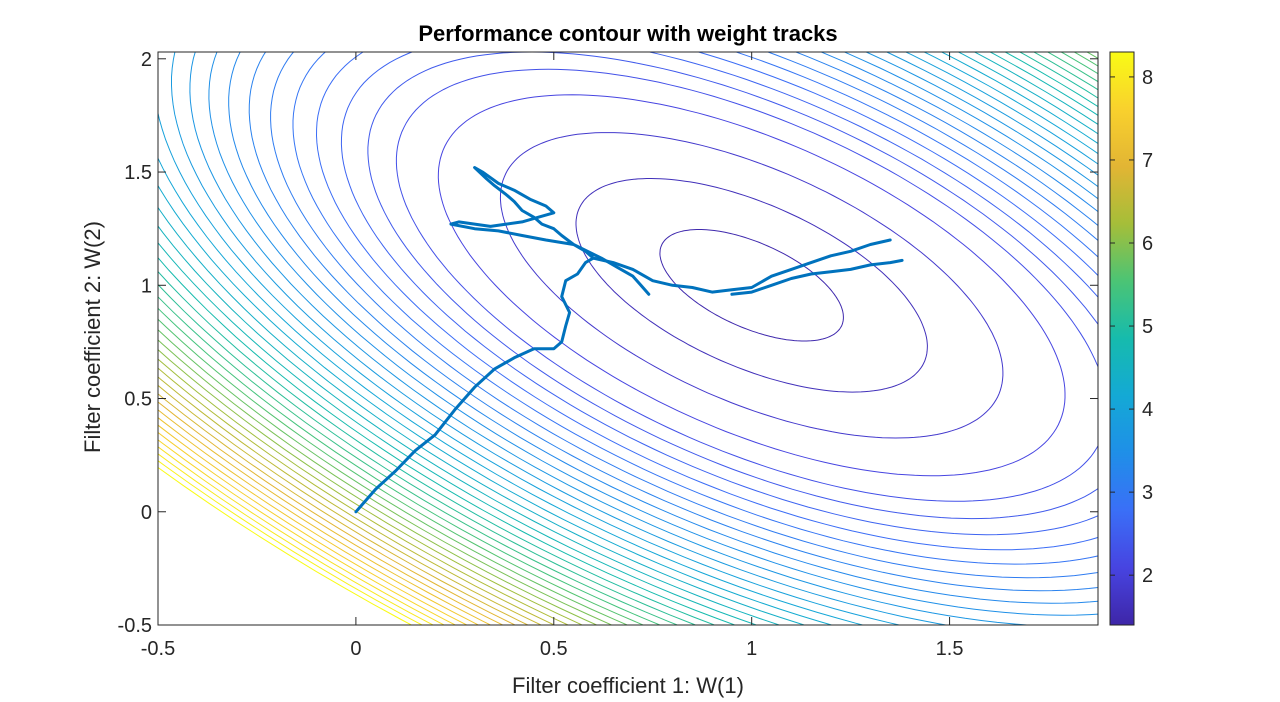 The width and height of the screenshot is (1280, 702). I want to click on colorbar-tick-label: 2, so click(1147, 576).